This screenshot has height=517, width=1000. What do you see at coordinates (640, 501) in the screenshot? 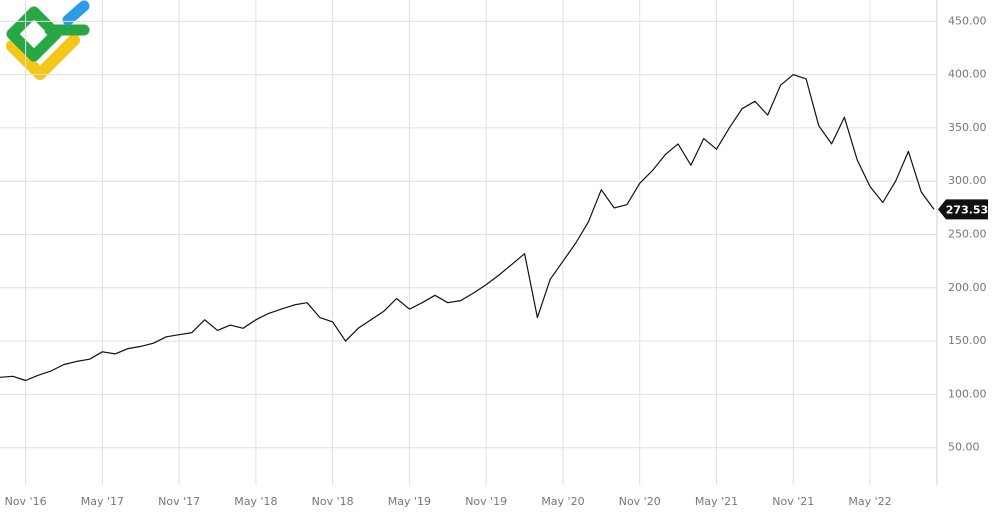
I see `x-tick-label: Nov '20` at bounding box center [640, 501].